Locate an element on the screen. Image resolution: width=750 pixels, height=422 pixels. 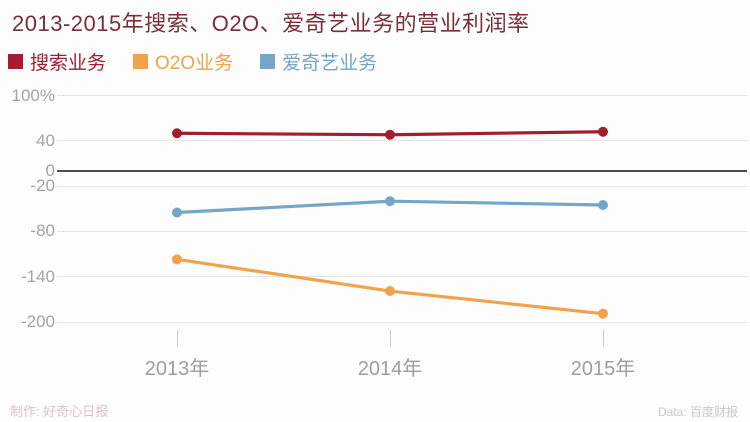
y-axis-label: 0 is located at coordinates (50, 170).